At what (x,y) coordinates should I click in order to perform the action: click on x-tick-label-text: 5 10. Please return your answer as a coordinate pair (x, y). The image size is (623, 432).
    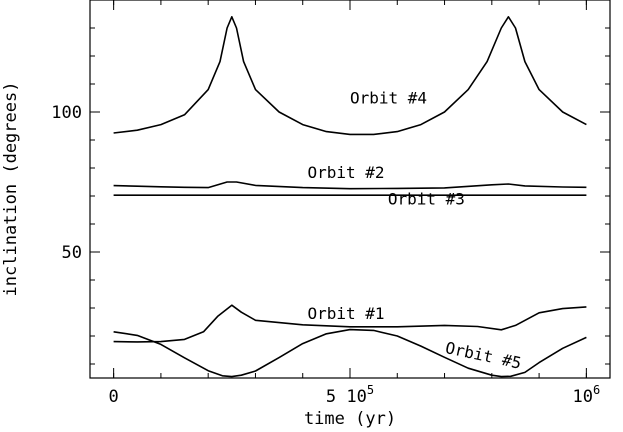
    Looking at the image, I should click on (346, 397).